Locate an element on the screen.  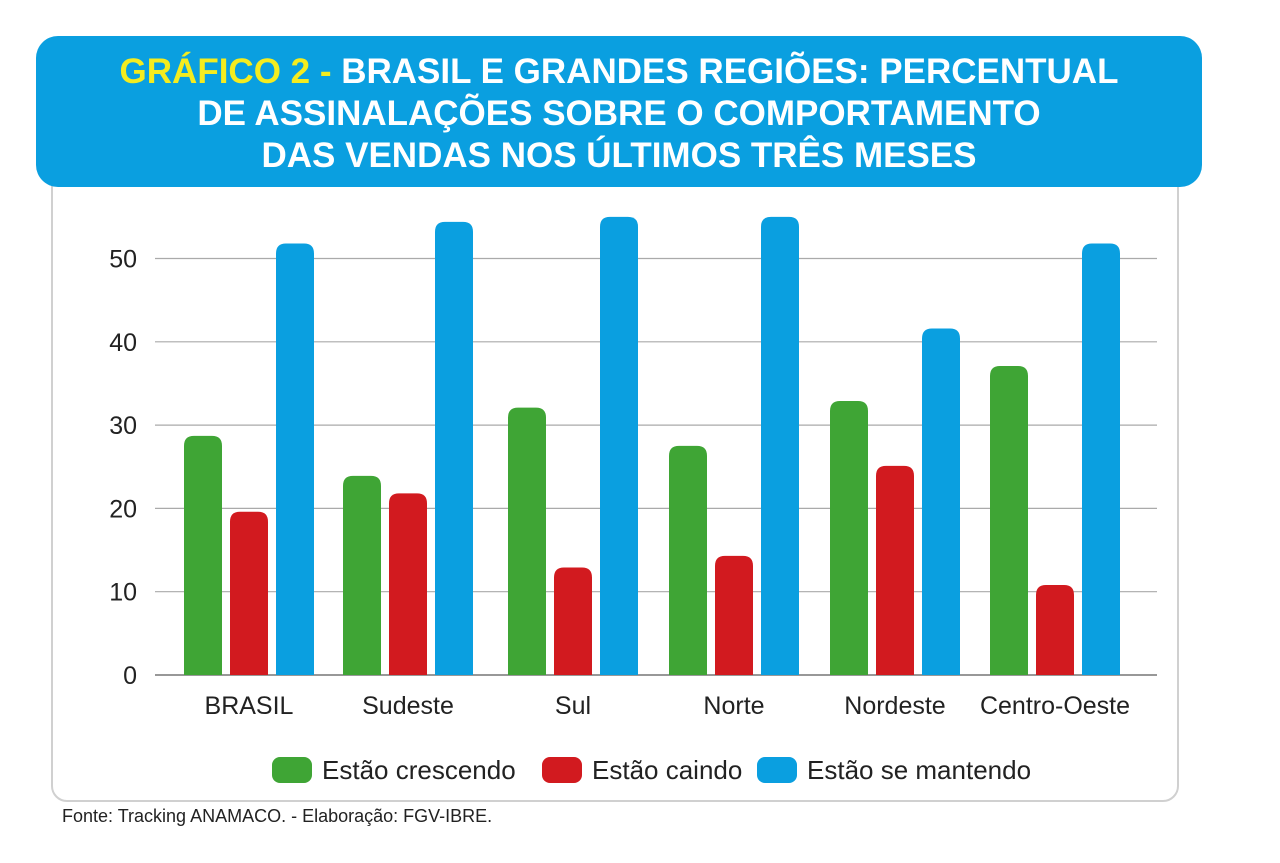
title-line-2: DE ASSINALAÇÕES SOBRE O COMPORTAMENTO is located at coordinates (619, 113).